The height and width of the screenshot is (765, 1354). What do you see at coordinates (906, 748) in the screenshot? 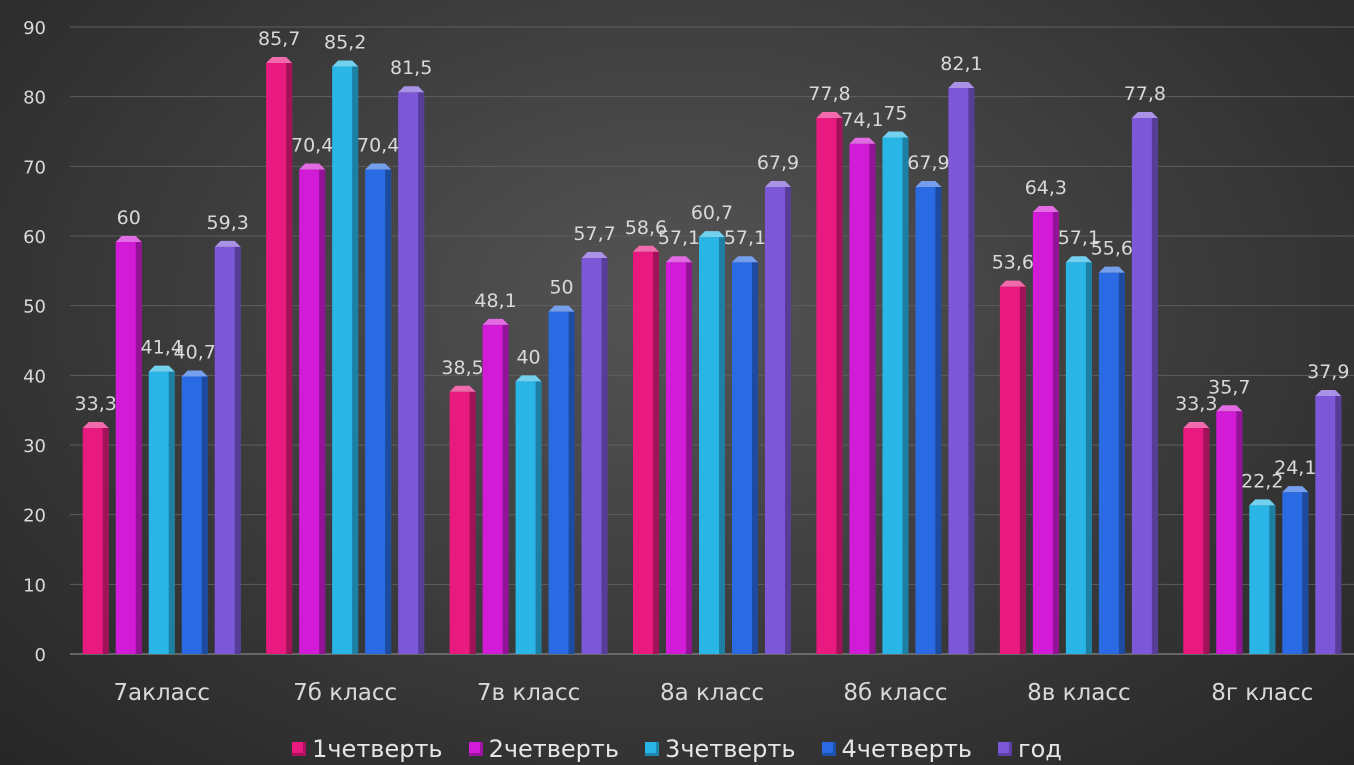
I see `legend-label: 4четверть` at bounding box center [906, 748].